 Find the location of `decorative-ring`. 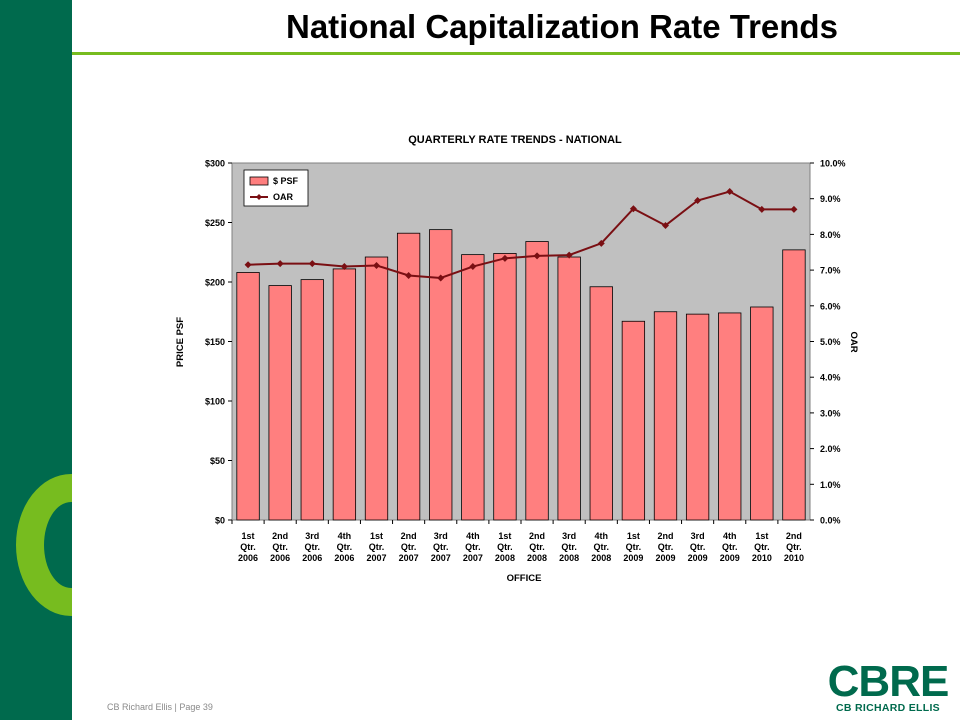

decorative-ring is located at coordinates (44, 545).